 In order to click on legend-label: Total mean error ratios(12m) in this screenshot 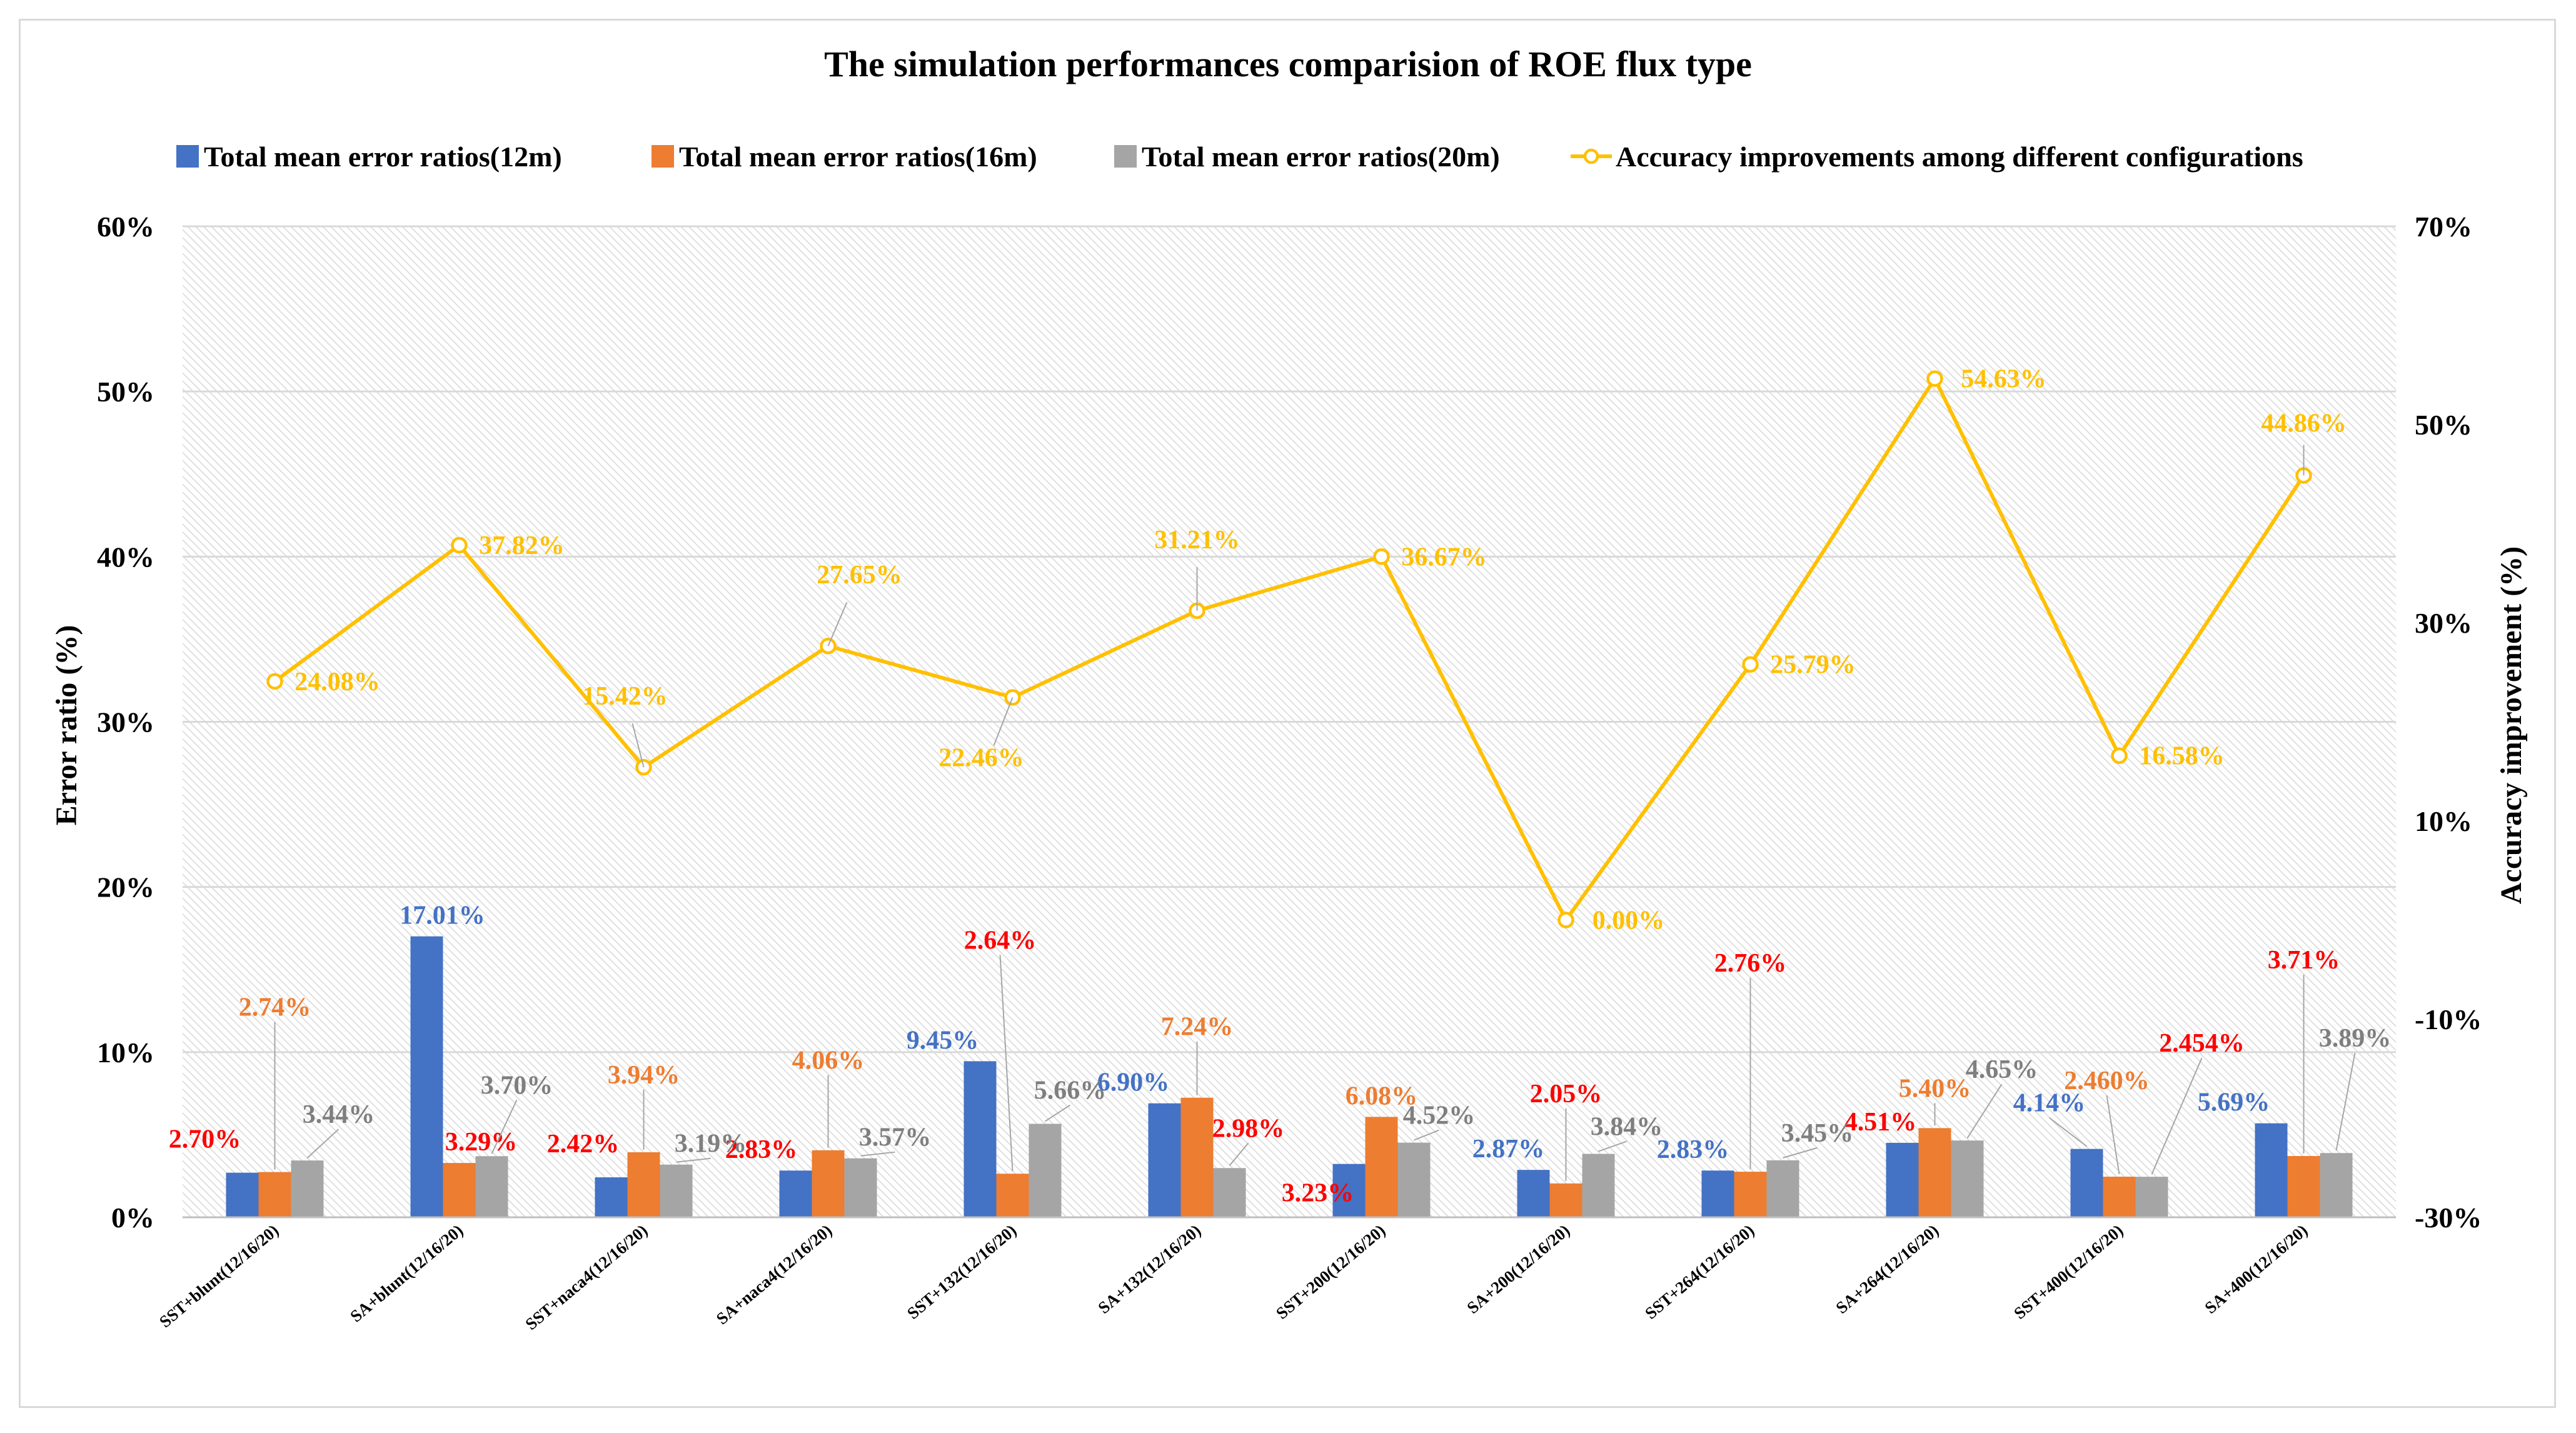, I will do `click(383, 157)`.